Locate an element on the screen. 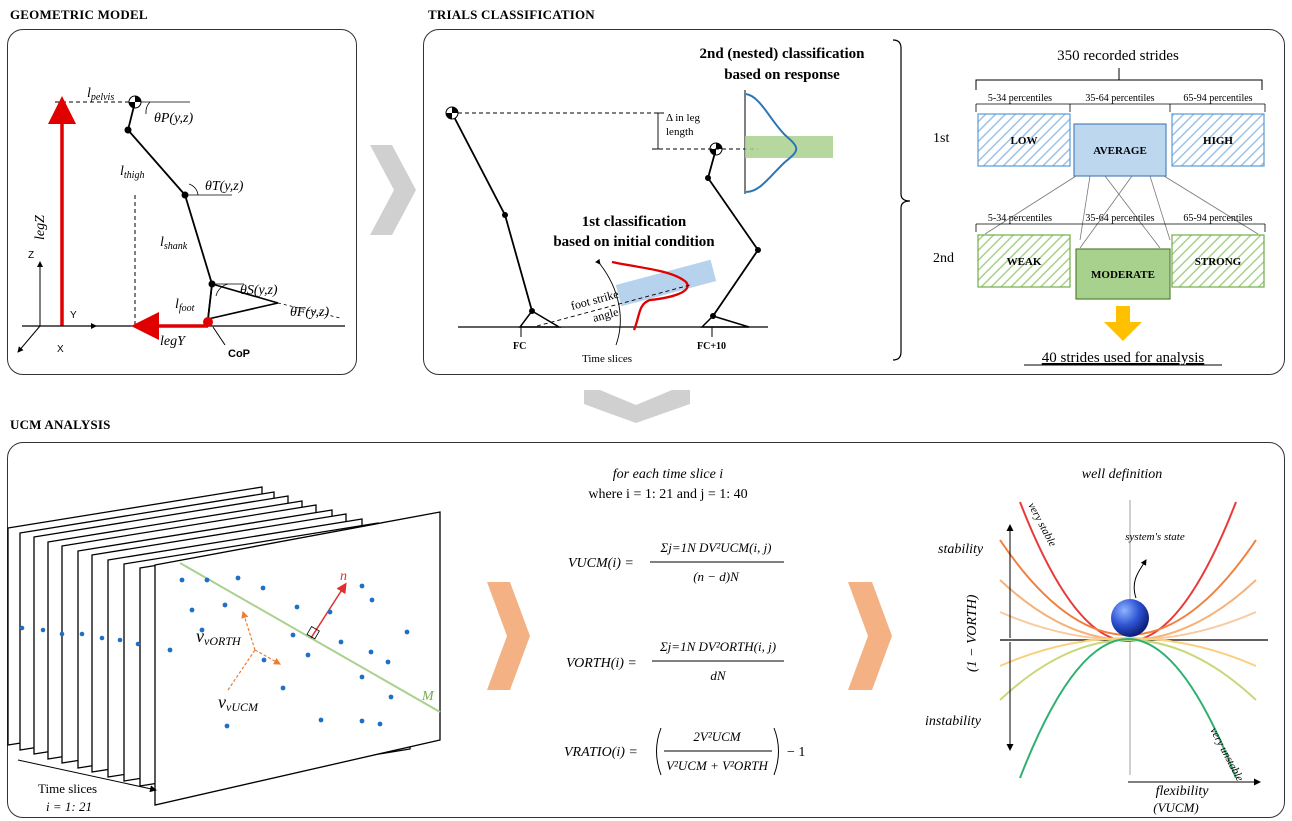 The image size is (1292, 821). instability-label: instability is located at coordinates (953, 721).